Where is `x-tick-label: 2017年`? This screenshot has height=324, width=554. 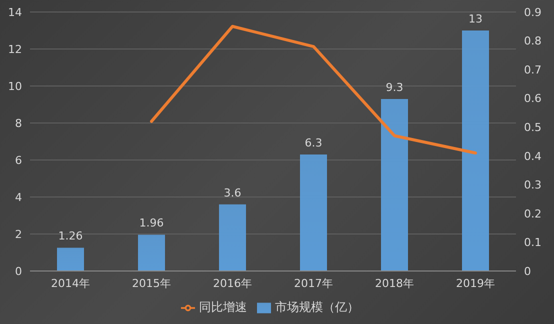
x-tick-label: 2017年 is located at coordinates (313, 283).